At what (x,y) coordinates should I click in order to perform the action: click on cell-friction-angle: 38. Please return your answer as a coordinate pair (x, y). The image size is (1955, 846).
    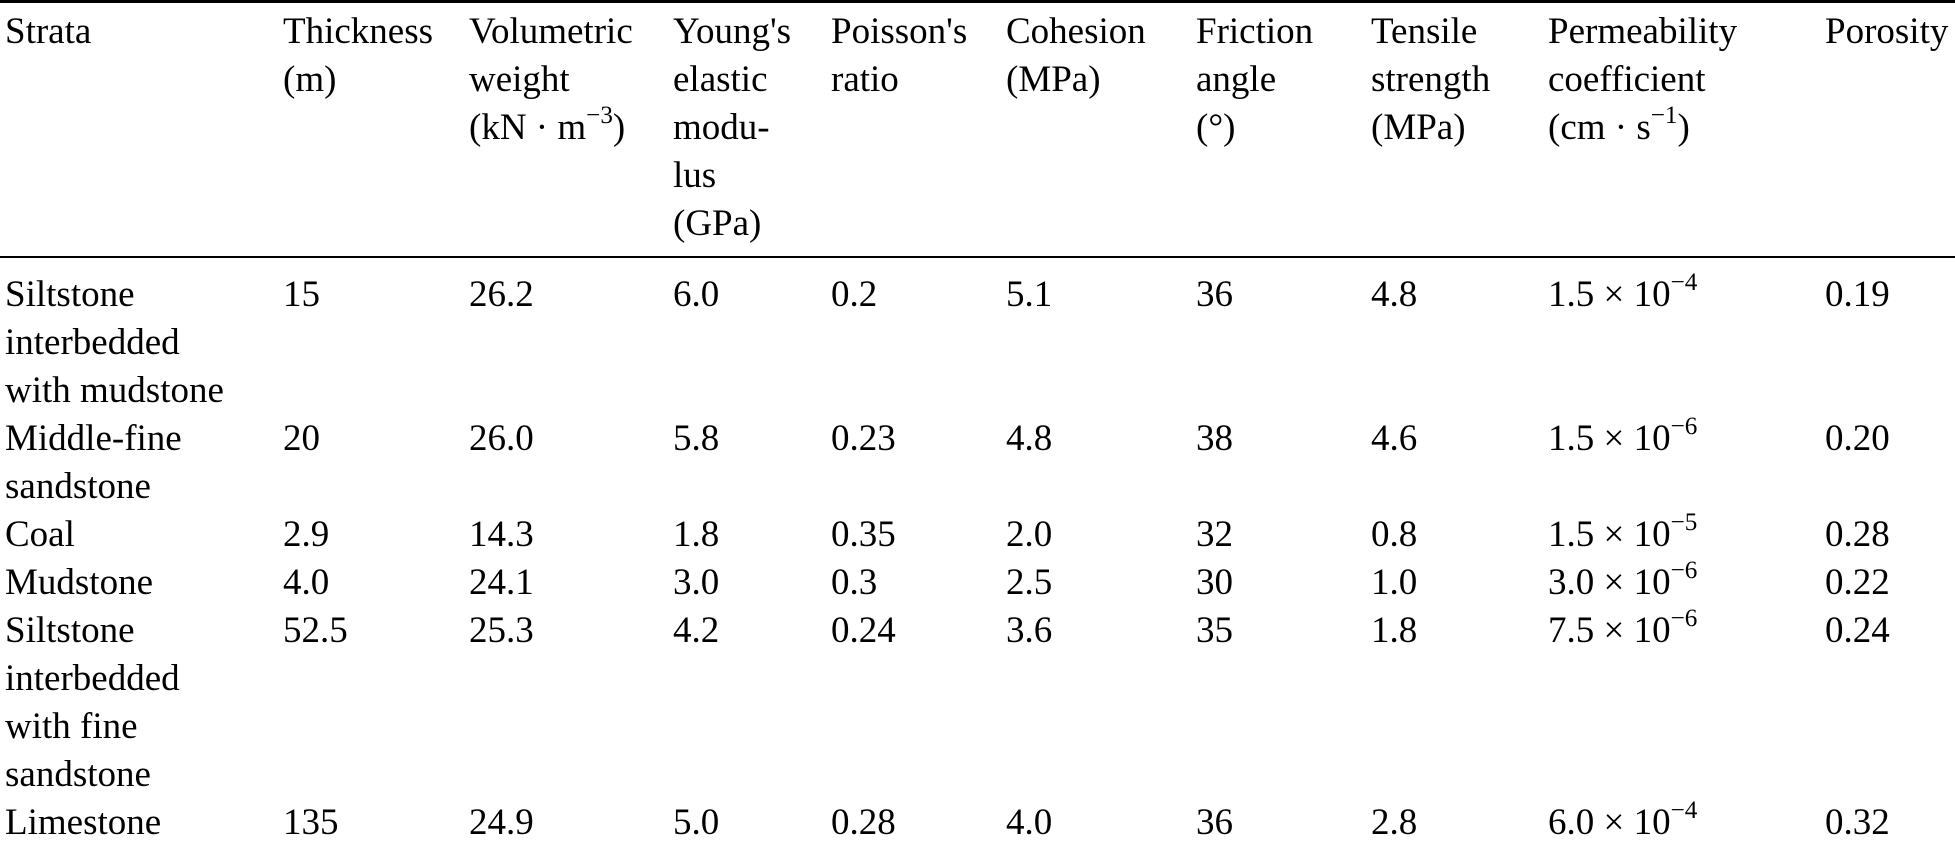
    Looking at the image, I should click on (1214, 438).